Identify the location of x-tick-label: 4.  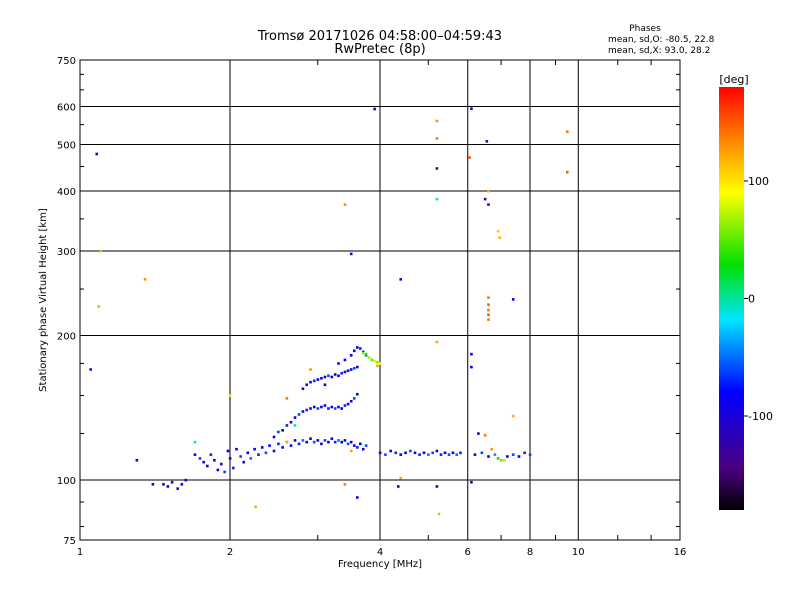
(380, 552).